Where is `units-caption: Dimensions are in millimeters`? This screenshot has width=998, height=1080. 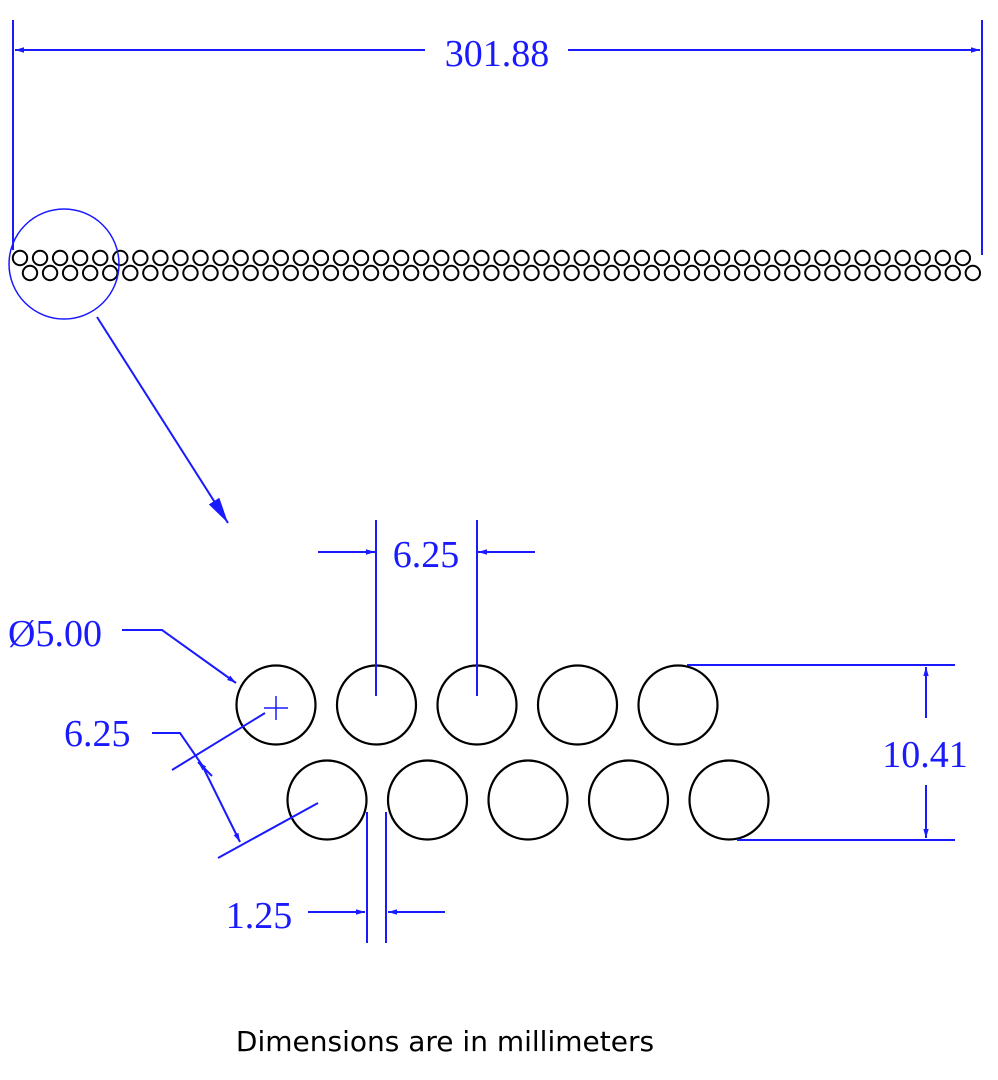
units-caption: Dimensions are in millimeters is located at coordinates (445, 1041).